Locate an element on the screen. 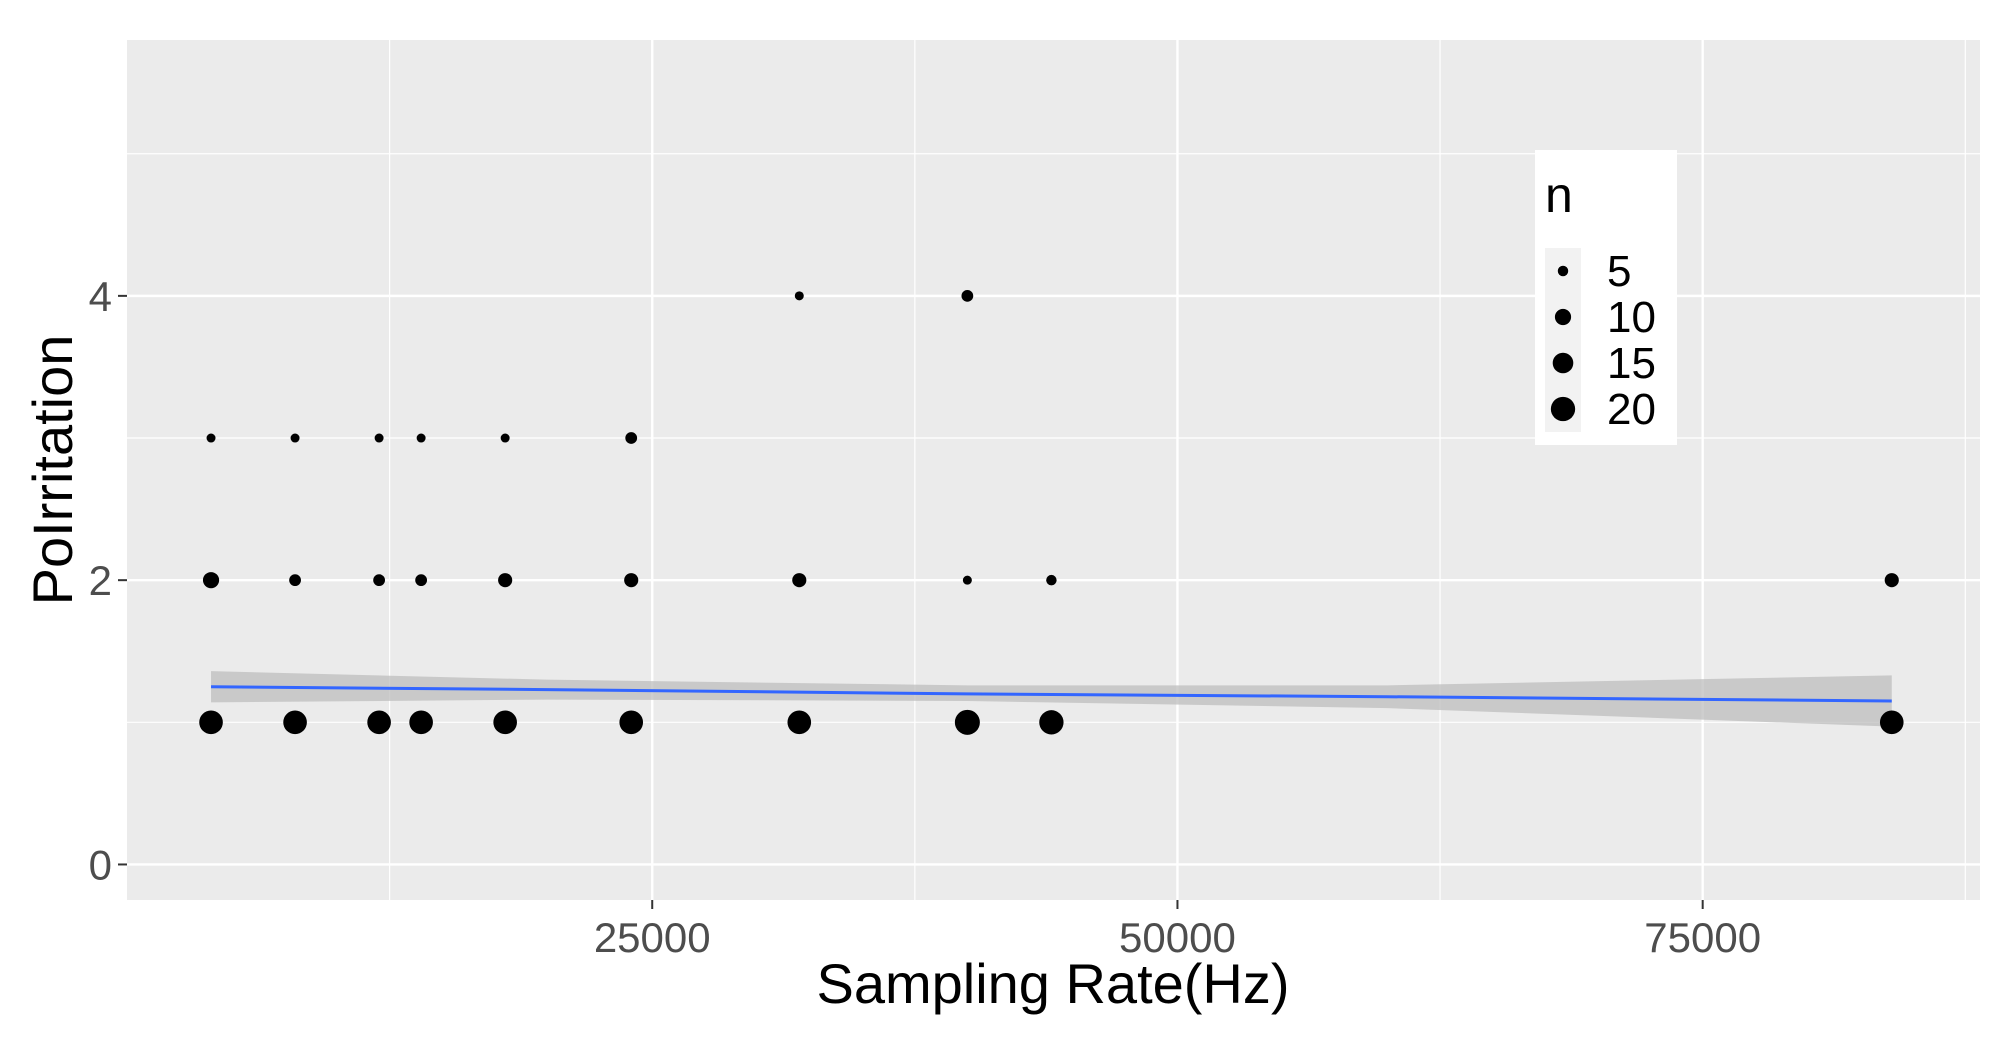  trend-line is located at coordinates (1051, 694).